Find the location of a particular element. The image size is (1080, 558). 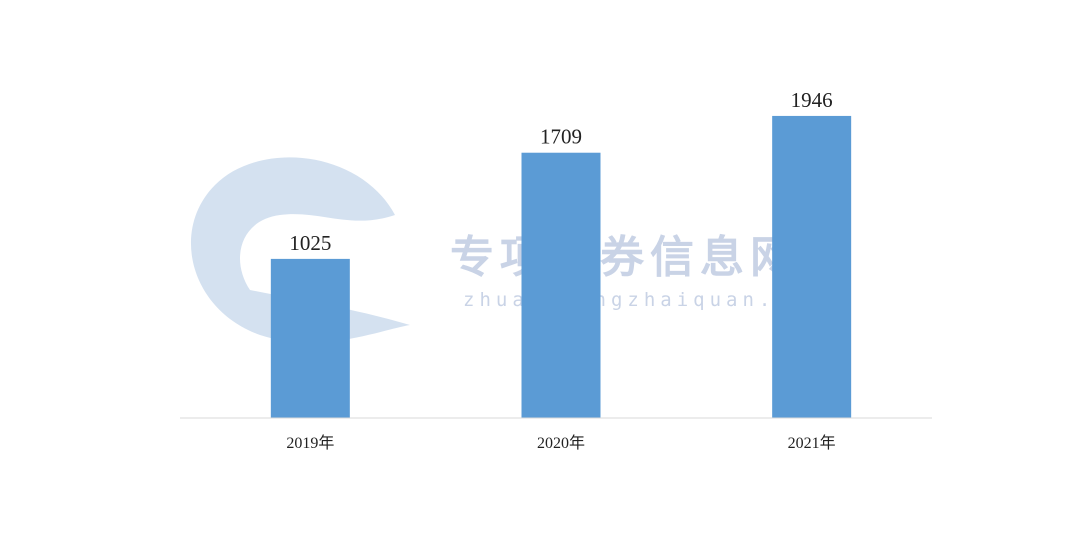

watermark-name: 专项债券信息网 is located at coordinates (625, 257).